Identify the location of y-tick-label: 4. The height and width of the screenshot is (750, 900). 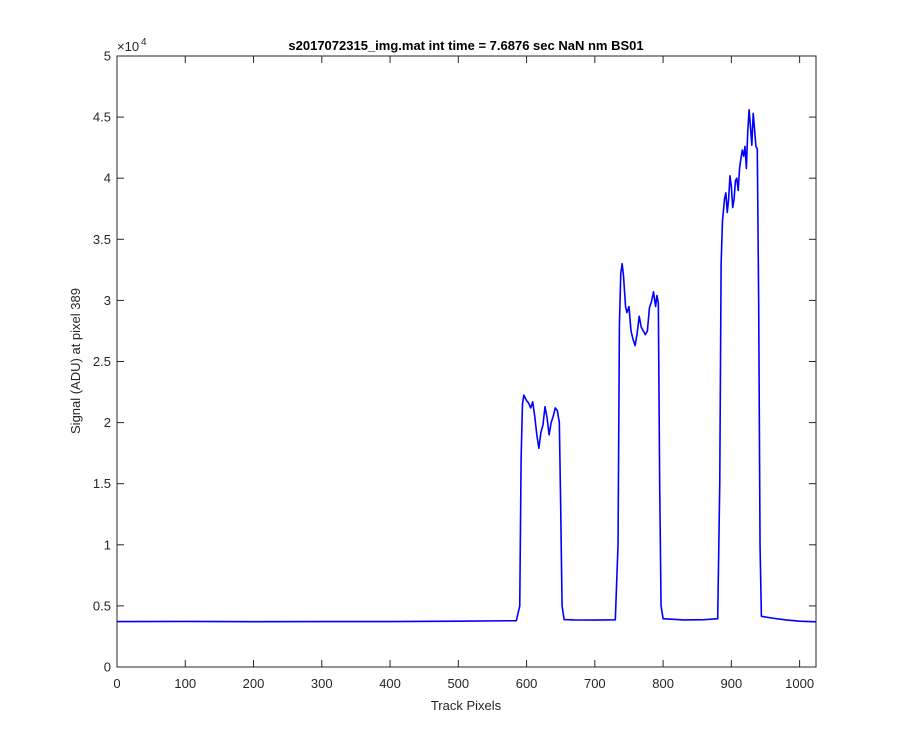
(107, 178).